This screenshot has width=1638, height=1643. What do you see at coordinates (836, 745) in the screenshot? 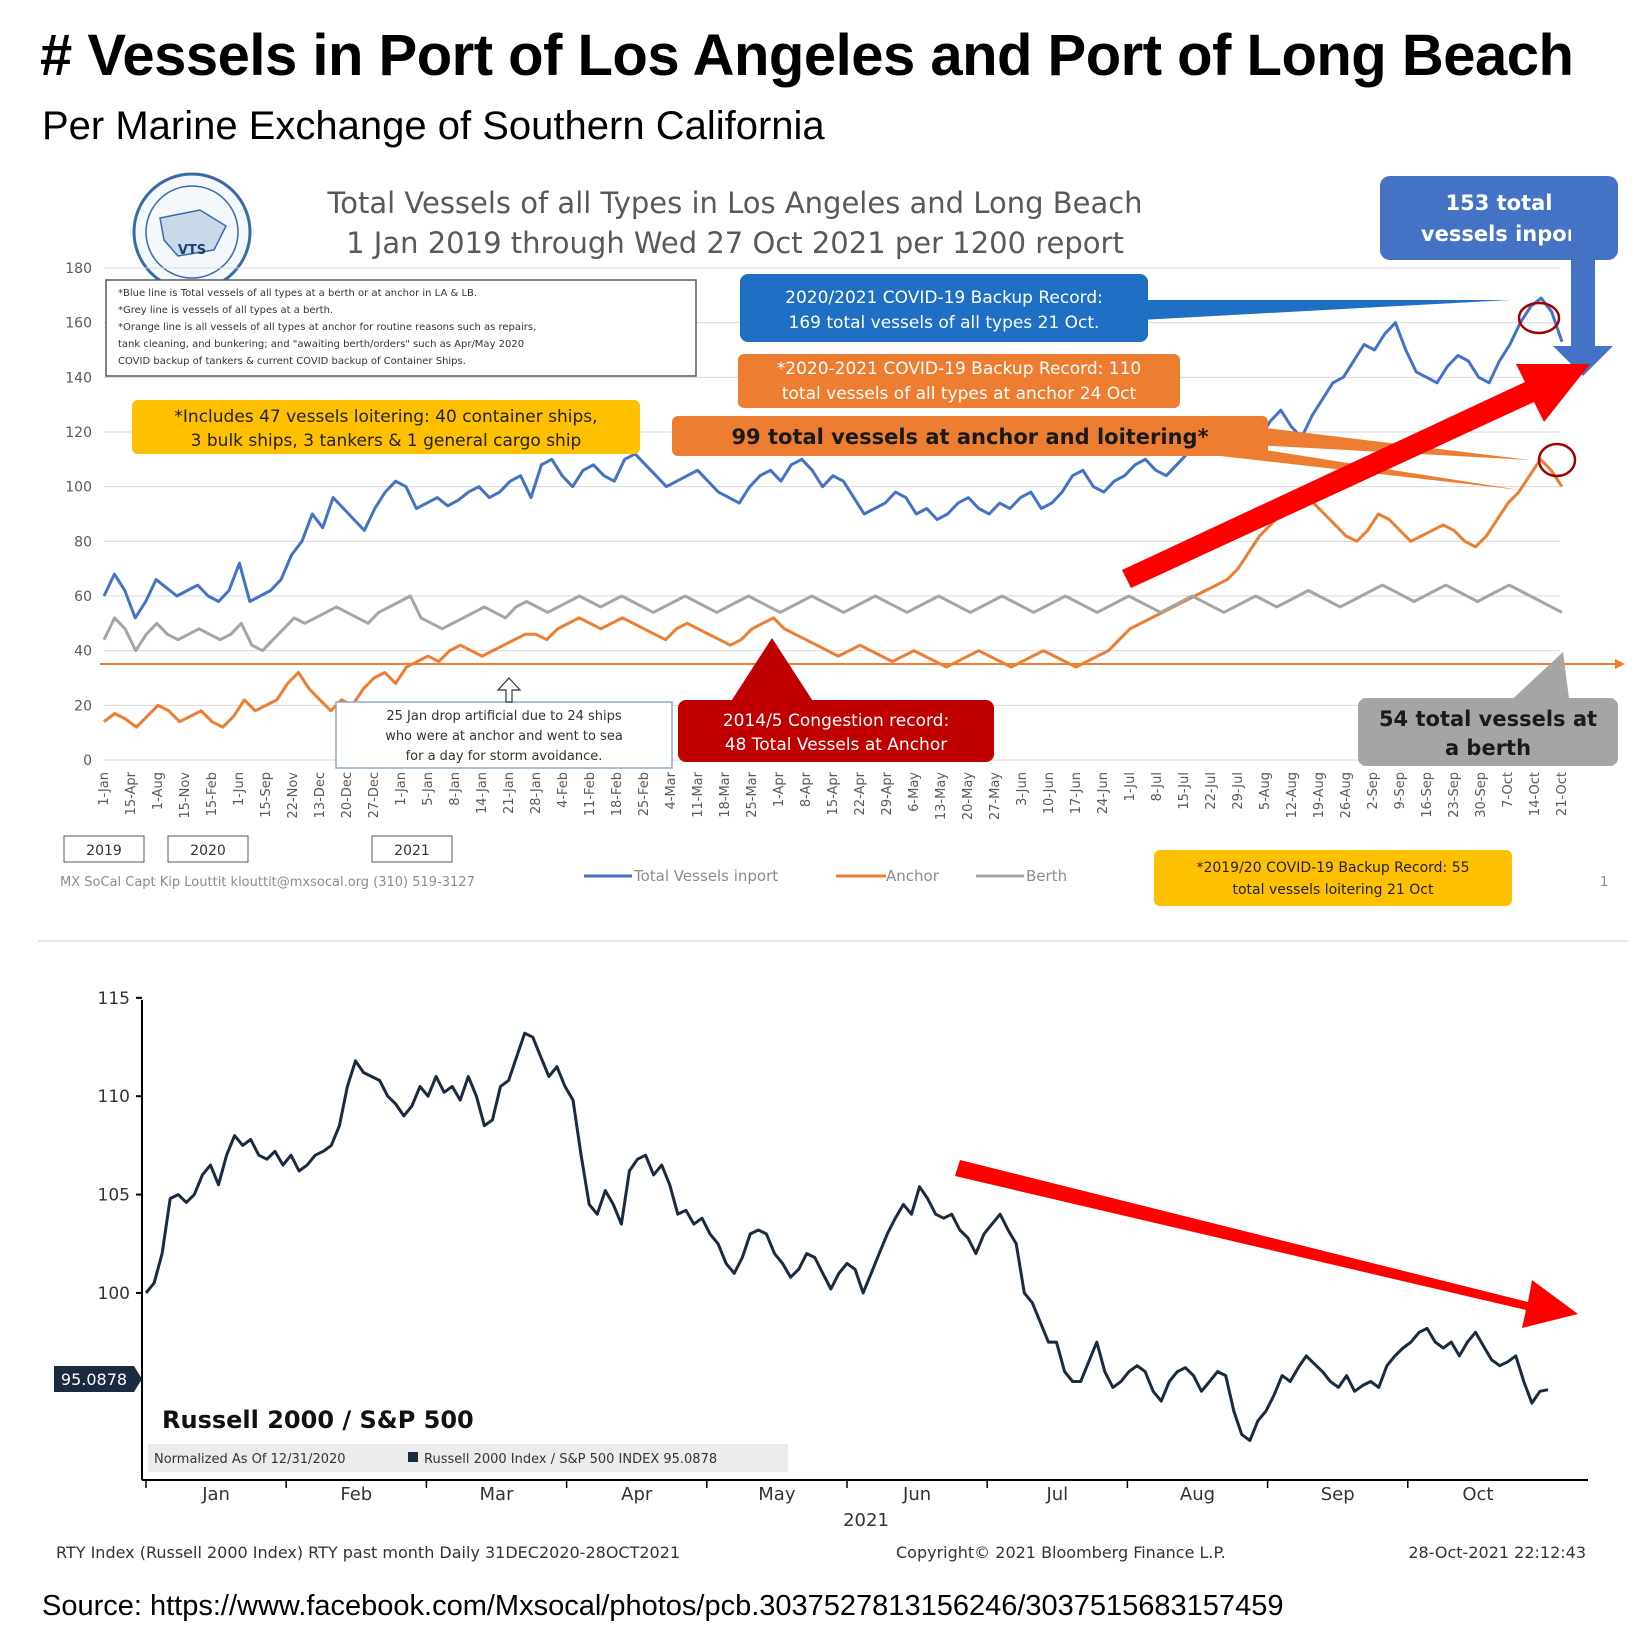
I see `congestion-line: 48 Total Vessels at Anchor` at bounding box center [836, 745].